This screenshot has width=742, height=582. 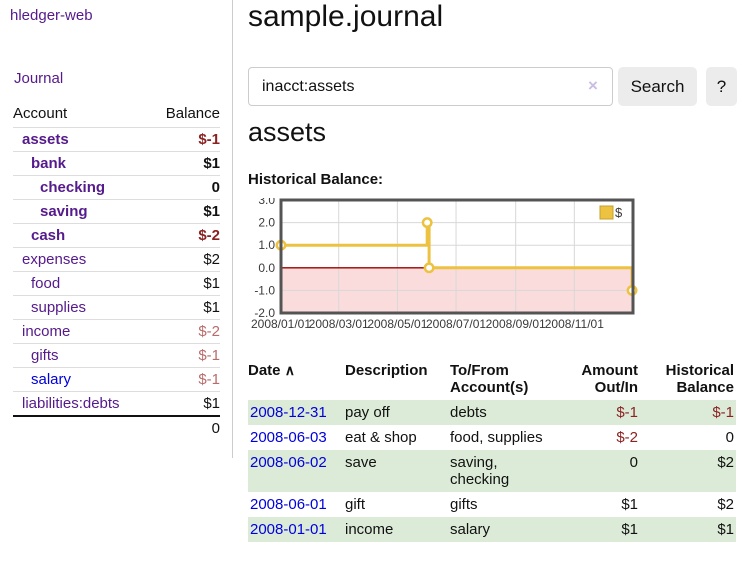 What do you see at coordinates (480, 471) in the screenshot?
I see `txn-accounts: saving, checking` at bounding box center [480, 471].